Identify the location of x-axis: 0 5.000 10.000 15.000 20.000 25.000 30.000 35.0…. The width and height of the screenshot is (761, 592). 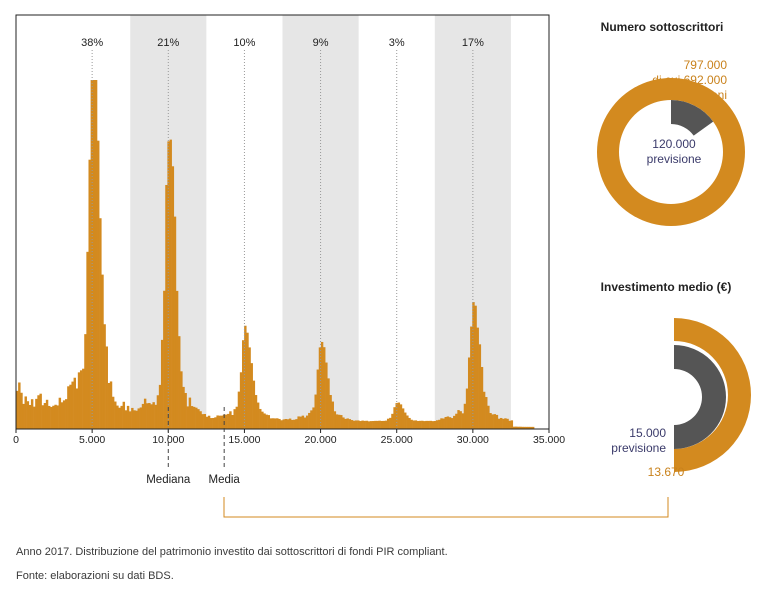
(289, 437).